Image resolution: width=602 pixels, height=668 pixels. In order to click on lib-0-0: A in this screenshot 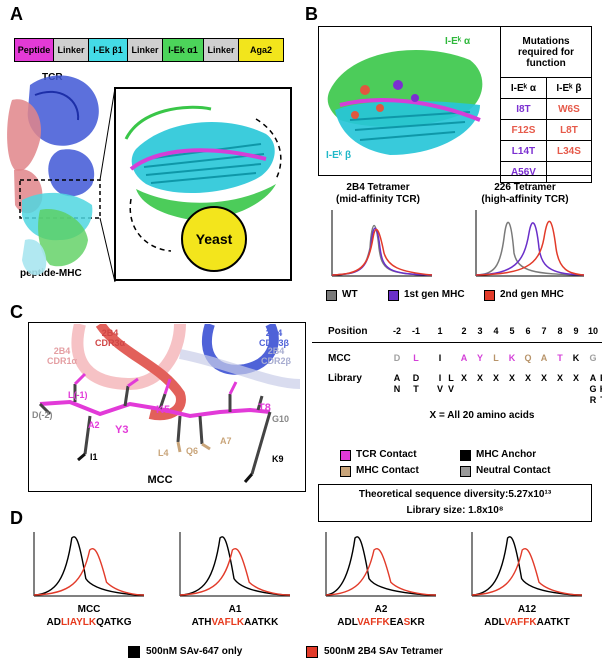, I will do `click(397, 378)`.